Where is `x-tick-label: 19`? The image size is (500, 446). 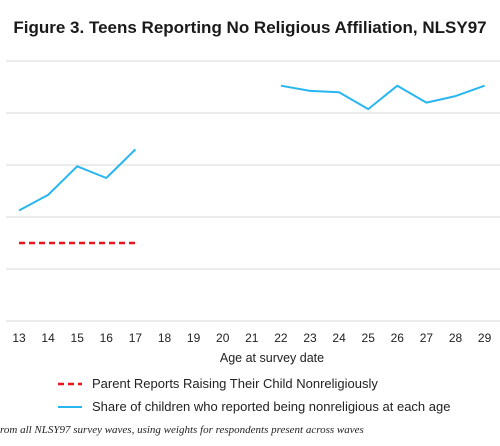
x-tick-label: 19 is located at coordinates (194, 338).